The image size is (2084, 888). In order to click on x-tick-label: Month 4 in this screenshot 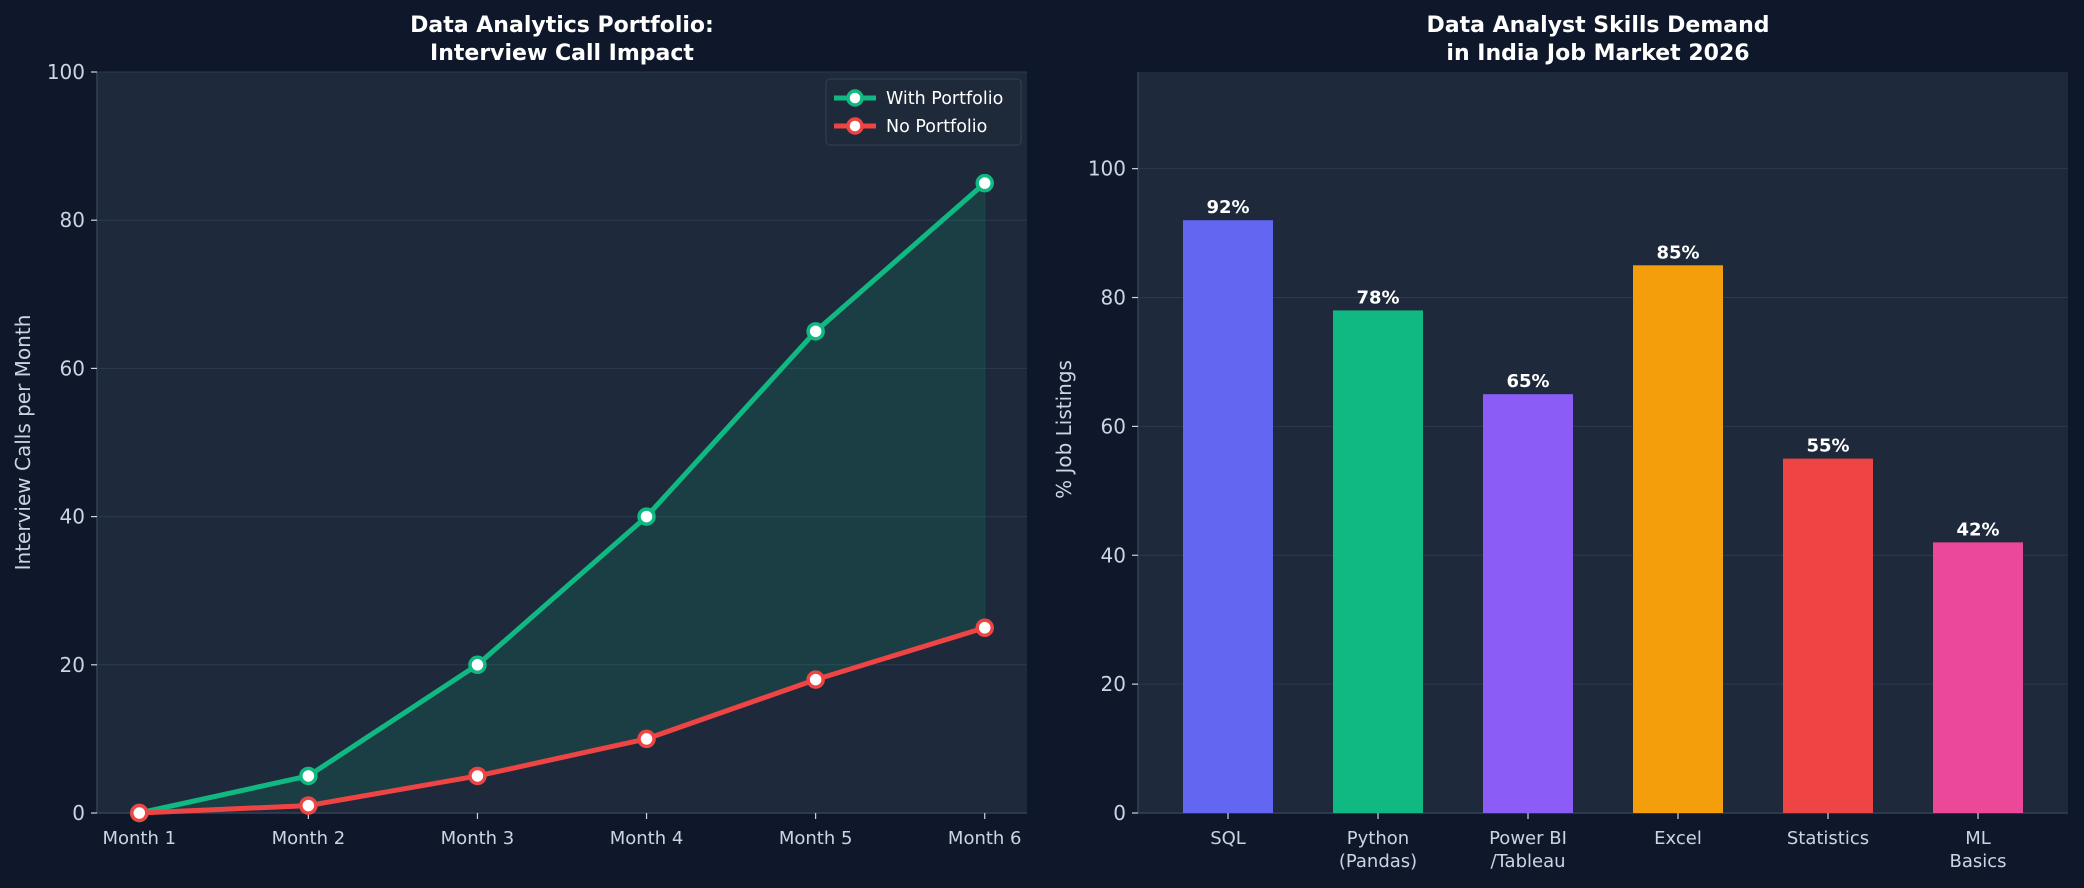, I will do `click(647, 838)`.